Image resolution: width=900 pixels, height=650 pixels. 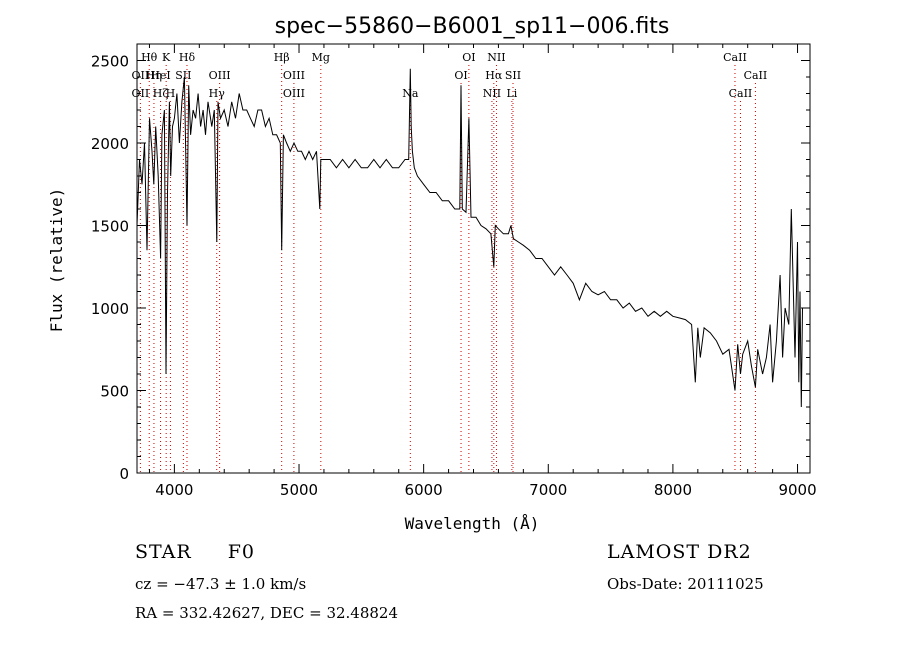 I want to click on line-marker-label: Li, so click(x=511, y=93).